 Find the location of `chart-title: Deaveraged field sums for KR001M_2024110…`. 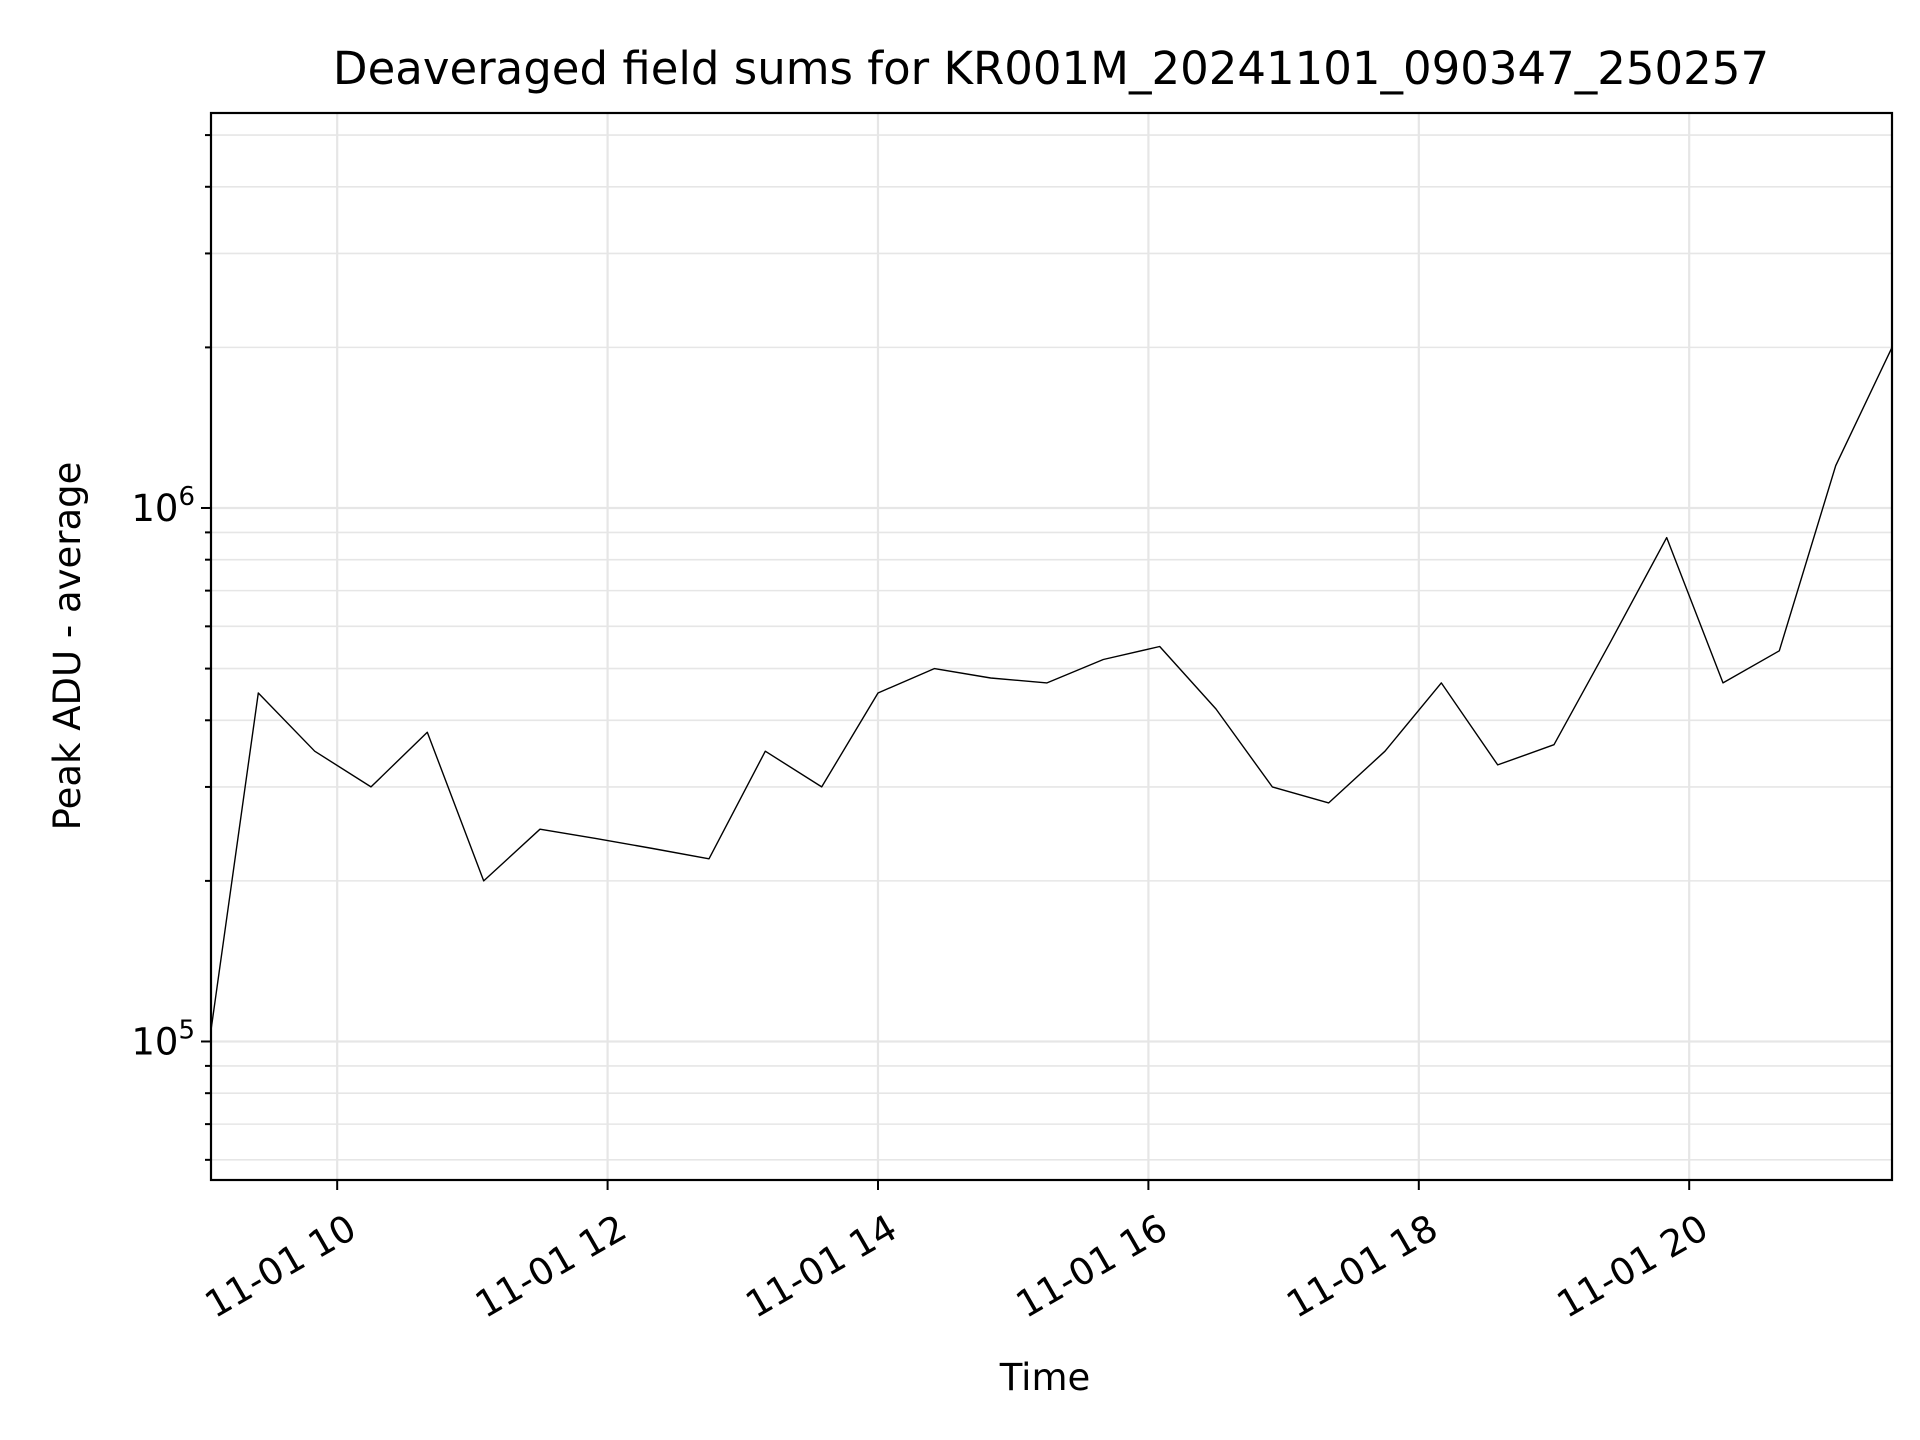

chart-title: Deaveraged field sums for KR001M_2024110… is located at coordinates (1051, 68).